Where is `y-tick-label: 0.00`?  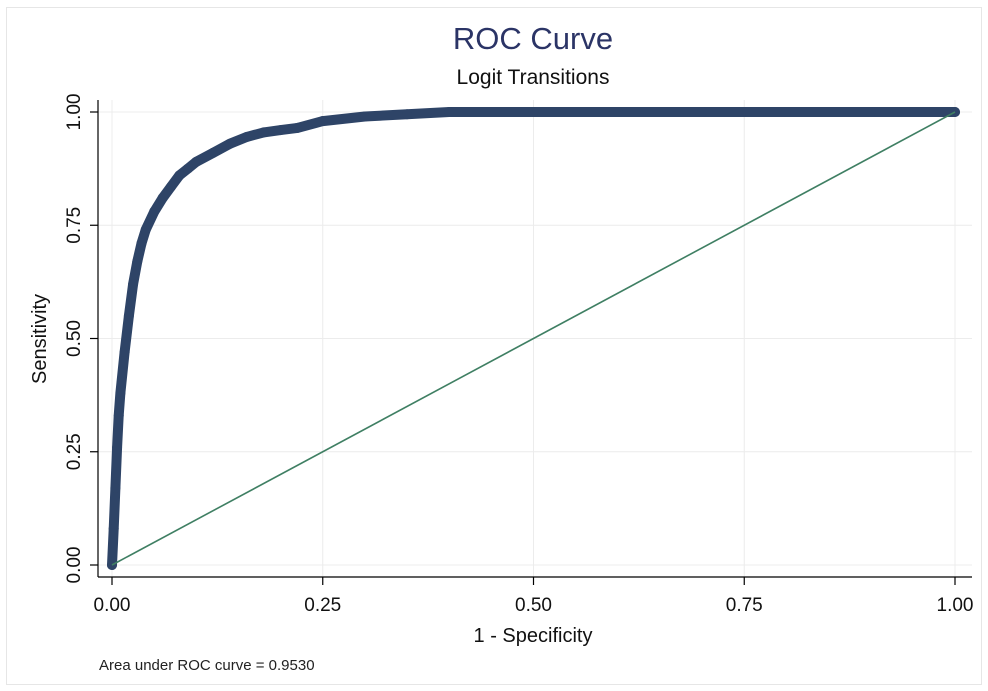
y-tick-label: 0.00 is located at coordinates (74, 565).